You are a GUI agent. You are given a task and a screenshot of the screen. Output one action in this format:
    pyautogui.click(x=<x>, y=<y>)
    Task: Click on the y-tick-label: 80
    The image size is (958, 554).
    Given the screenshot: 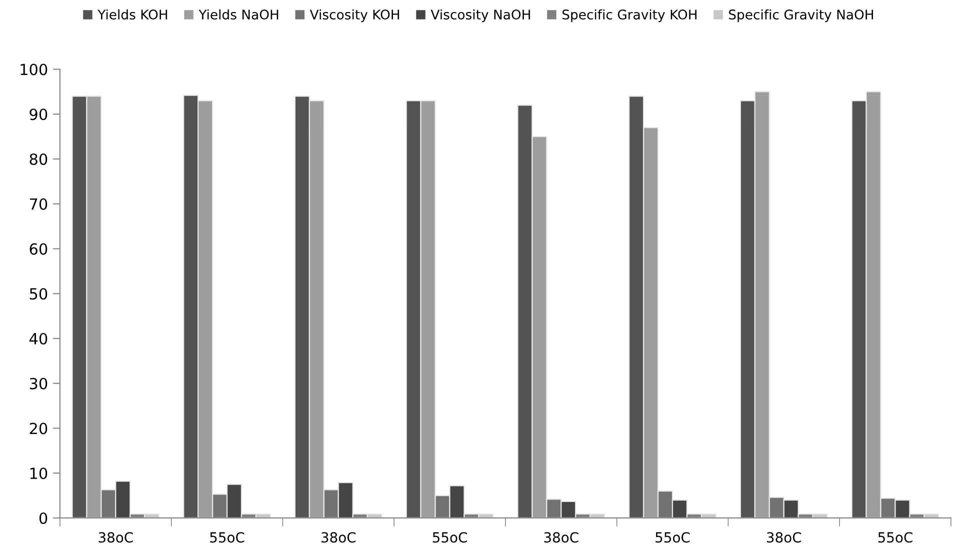 What is the action you would take?
    pyautogui.click(x=39, y=159)
    